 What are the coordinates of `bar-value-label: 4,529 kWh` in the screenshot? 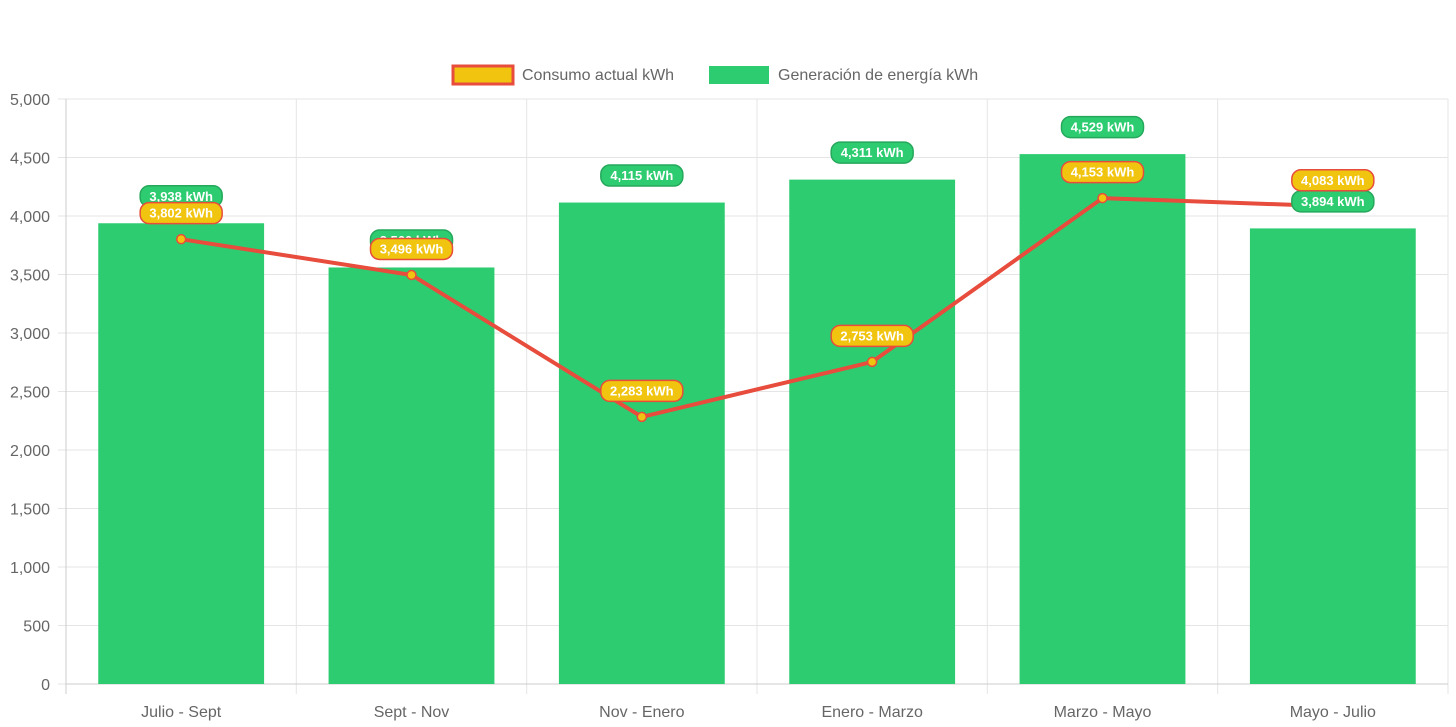 It's located at (1102, 127).